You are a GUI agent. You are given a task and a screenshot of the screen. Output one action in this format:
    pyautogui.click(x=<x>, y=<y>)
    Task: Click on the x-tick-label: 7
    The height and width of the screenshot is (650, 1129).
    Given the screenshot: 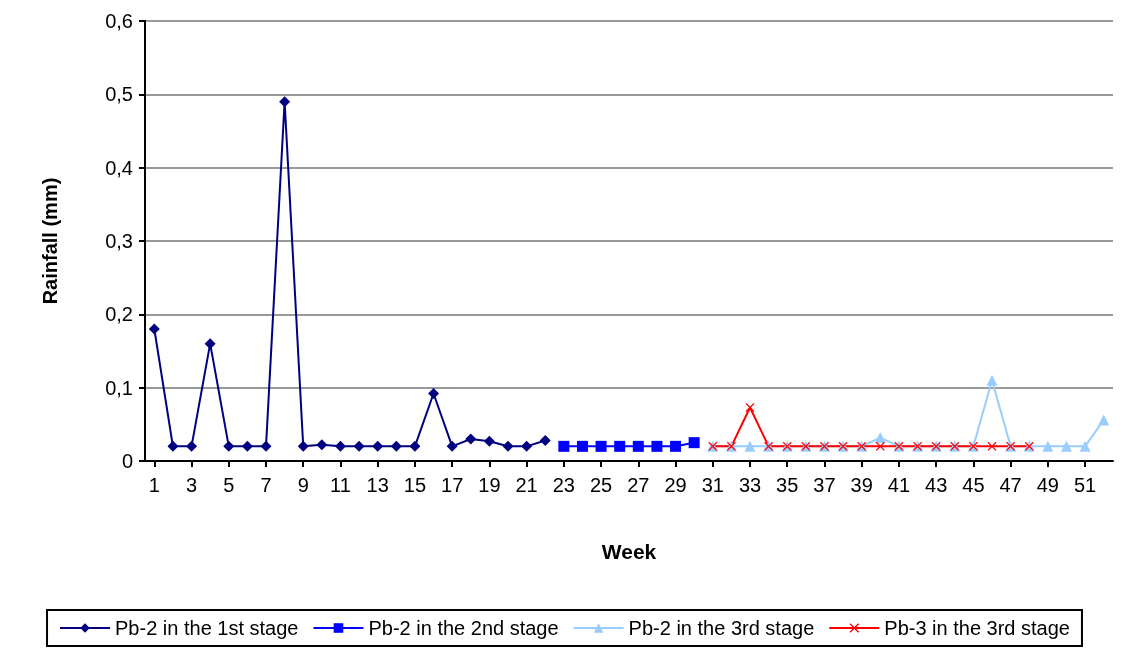 What is the action you would take?
    pyautogui.click(x=266, y=485)
    